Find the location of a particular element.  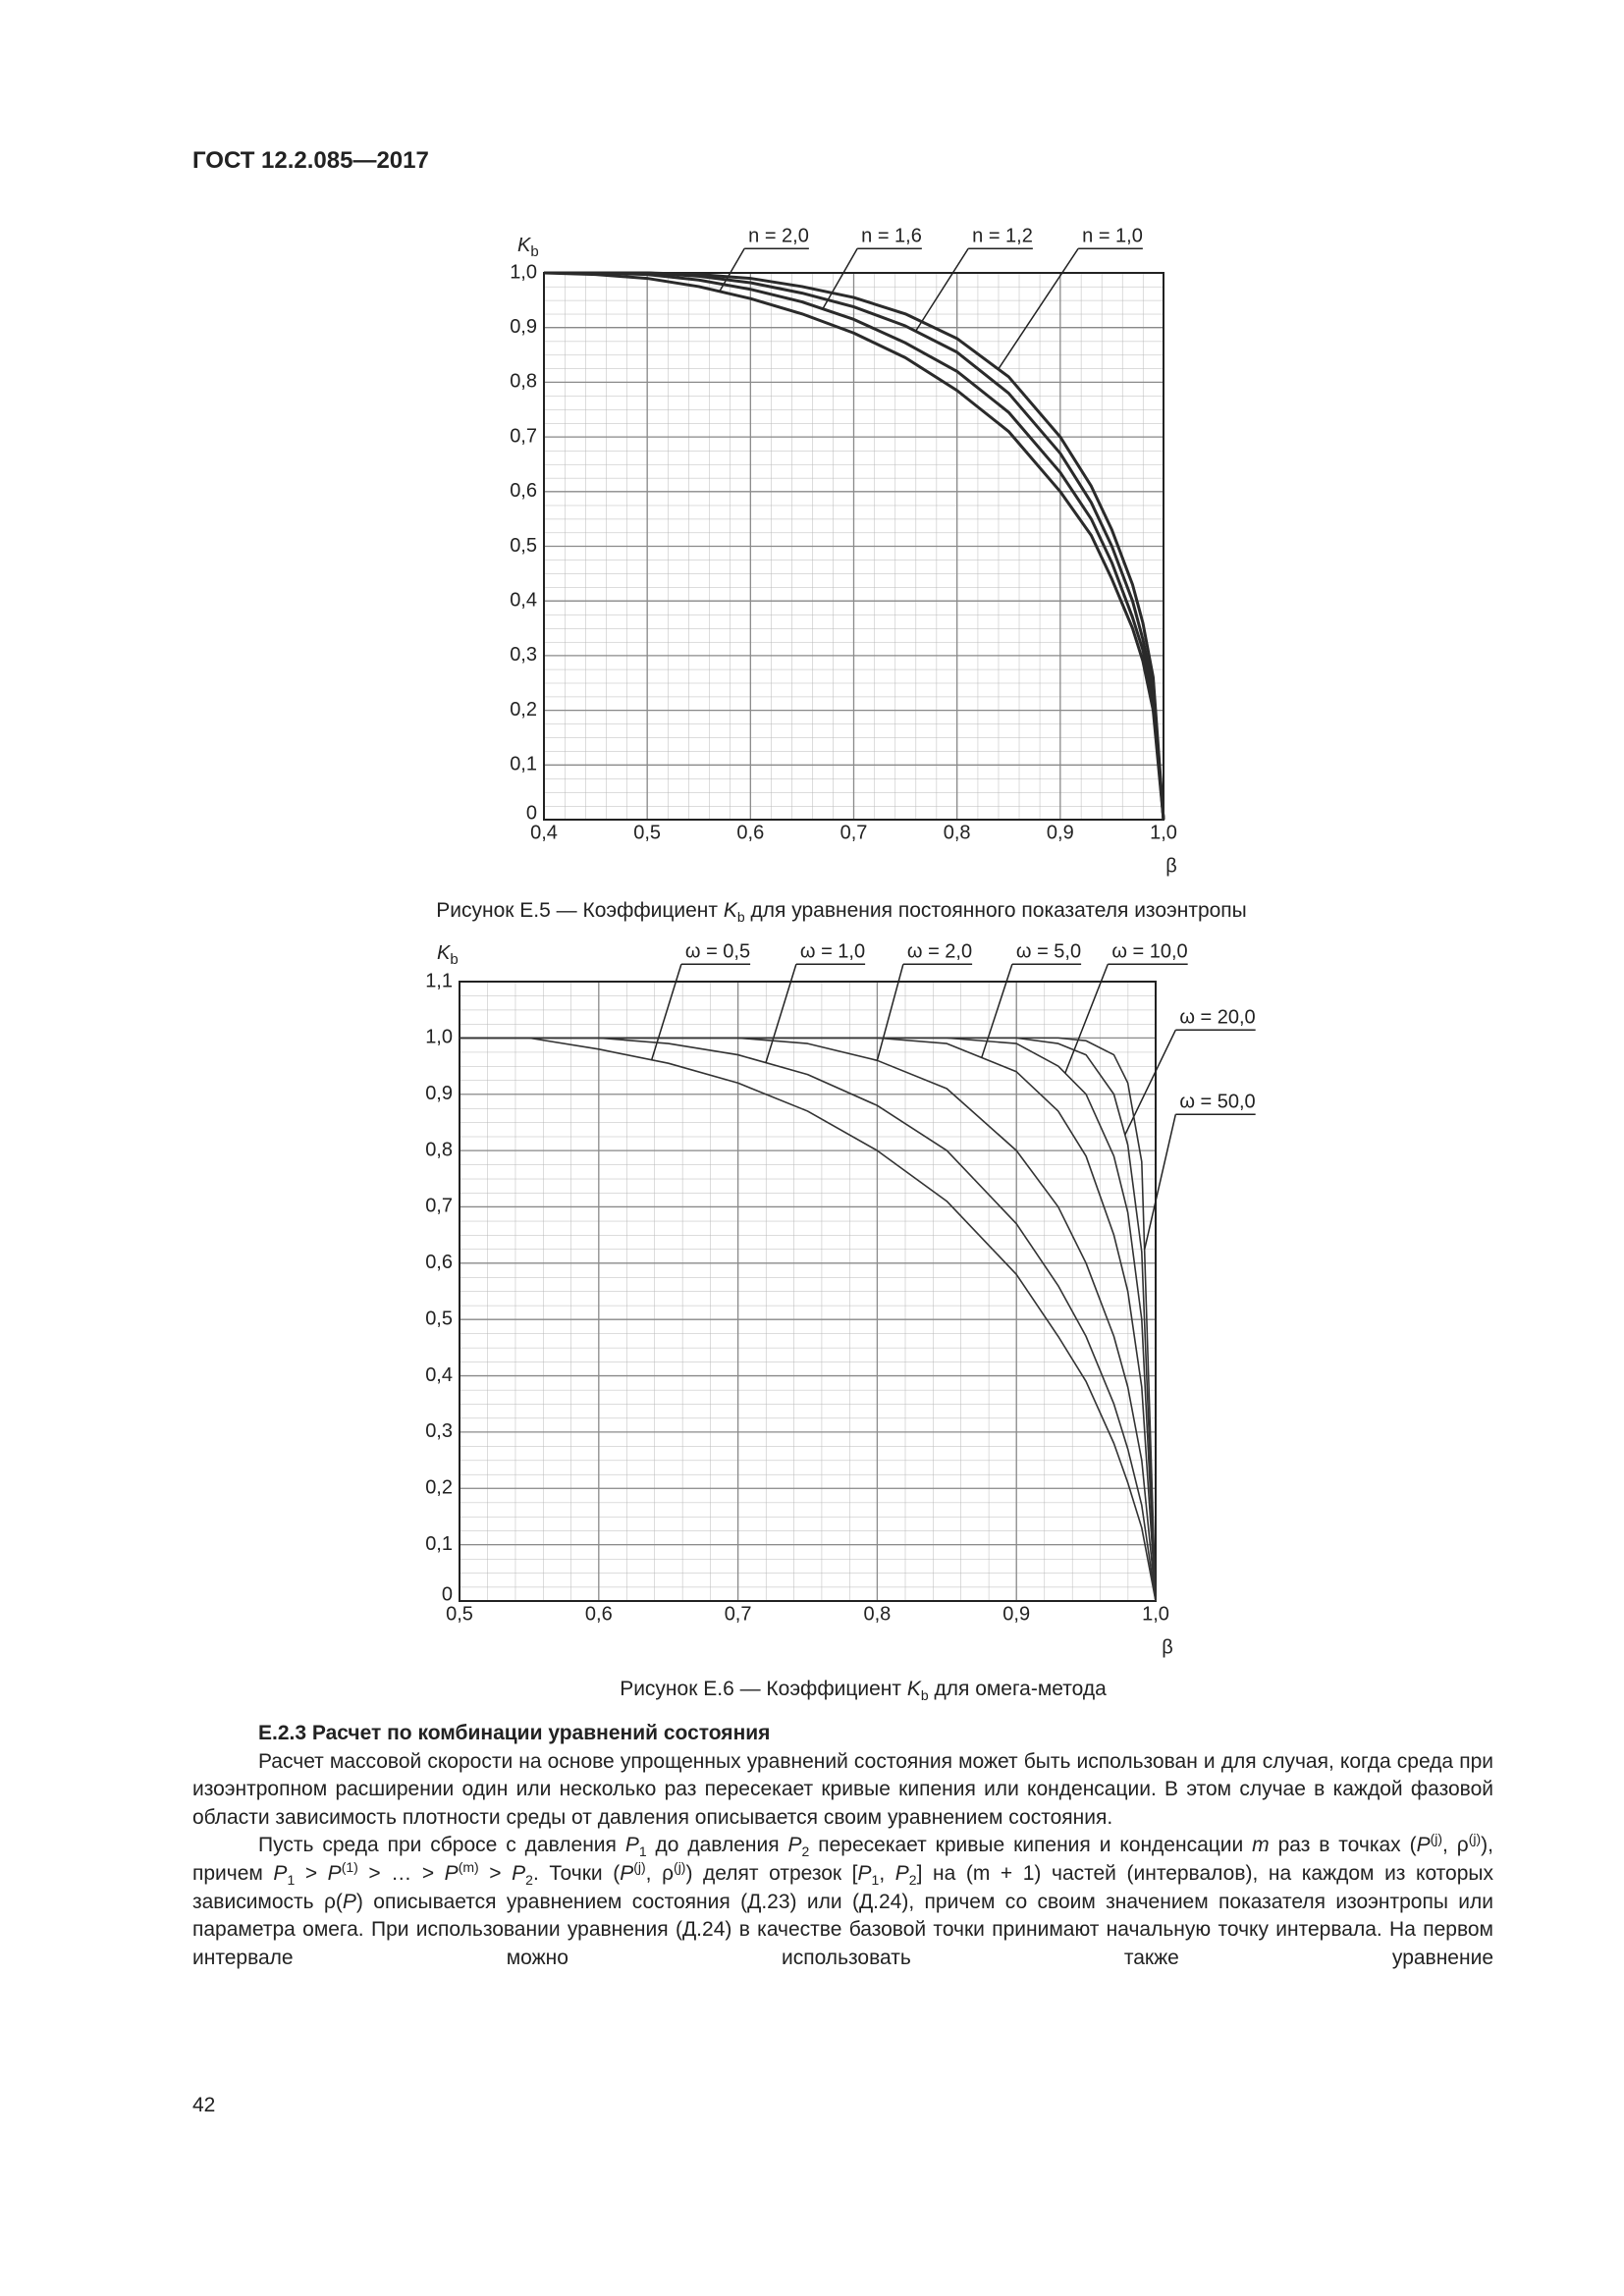

y-tick-label: 0,2 is located at coordinates (523, 710).